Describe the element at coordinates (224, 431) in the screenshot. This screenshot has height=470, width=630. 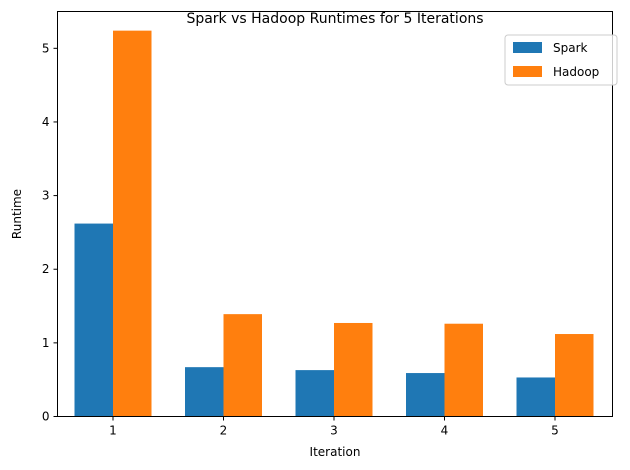
I see `x-tick-label: 2` at that location.